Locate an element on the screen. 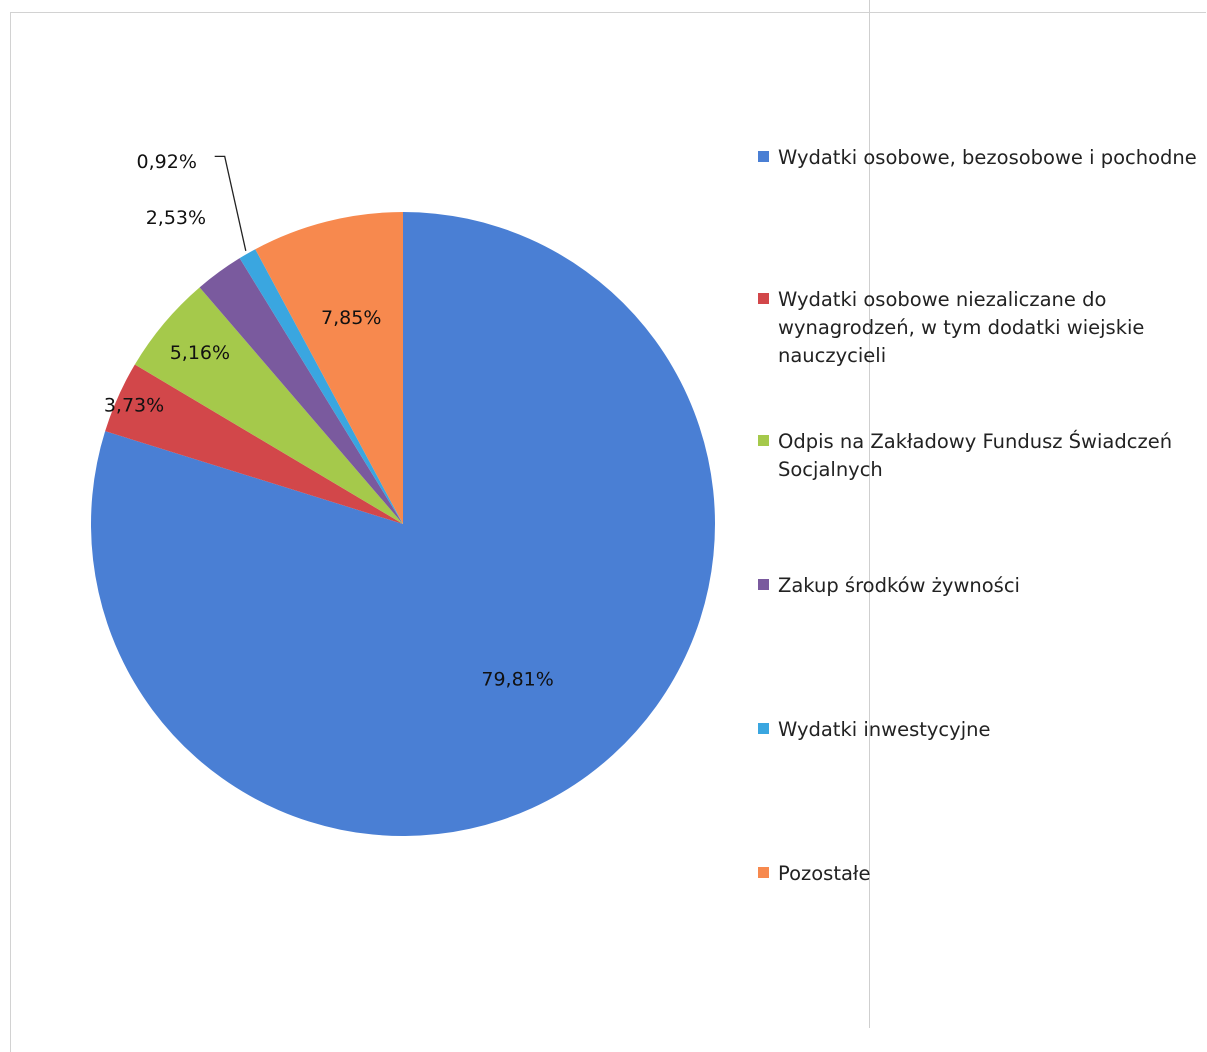  legend-item: Wydatki osobowe, bezosobowe i pochodne is located at coordinates (980, 158).